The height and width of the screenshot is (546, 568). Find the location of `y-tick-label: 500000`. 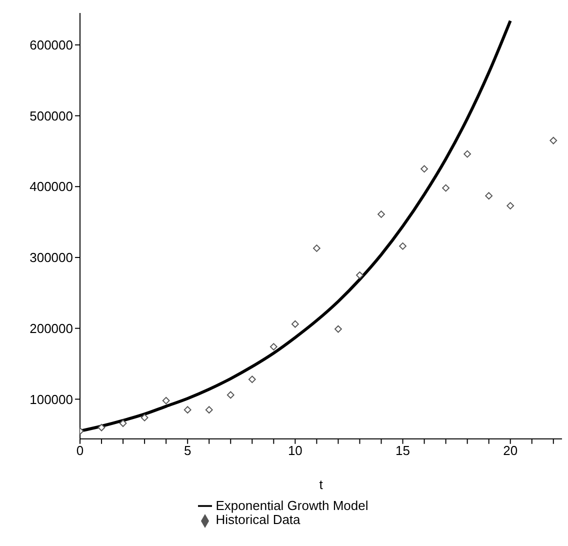

y-tick-label: 500000 is located at coordinates (51, 116).